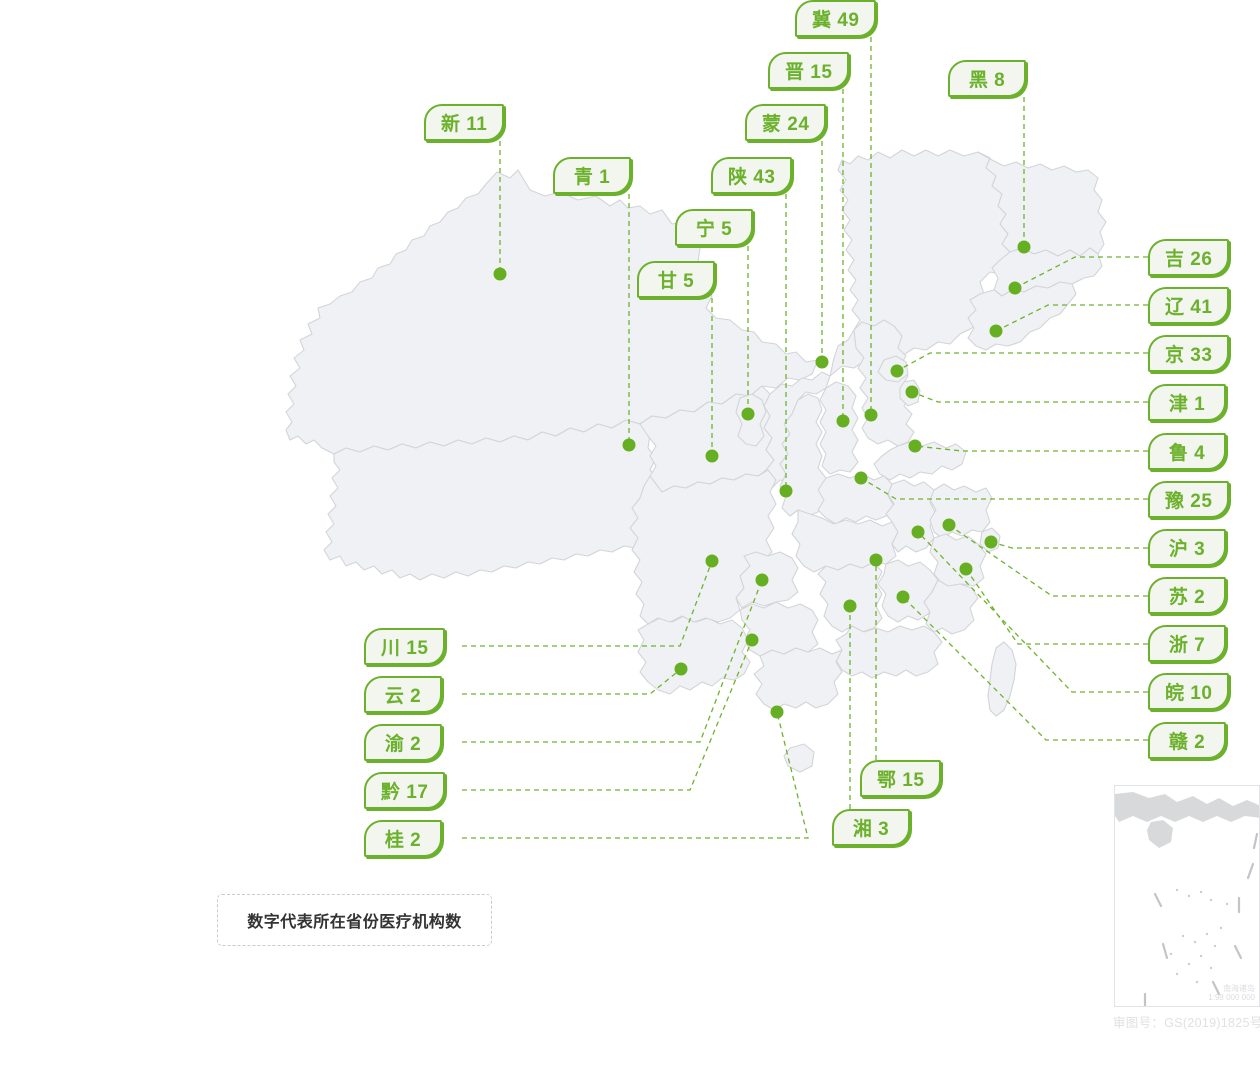 The image size is (1260, 1084). What do you see at coordinates (712, 561) in the screenshot?
I see `dot-sichuan` at bounding box center [712, 561].